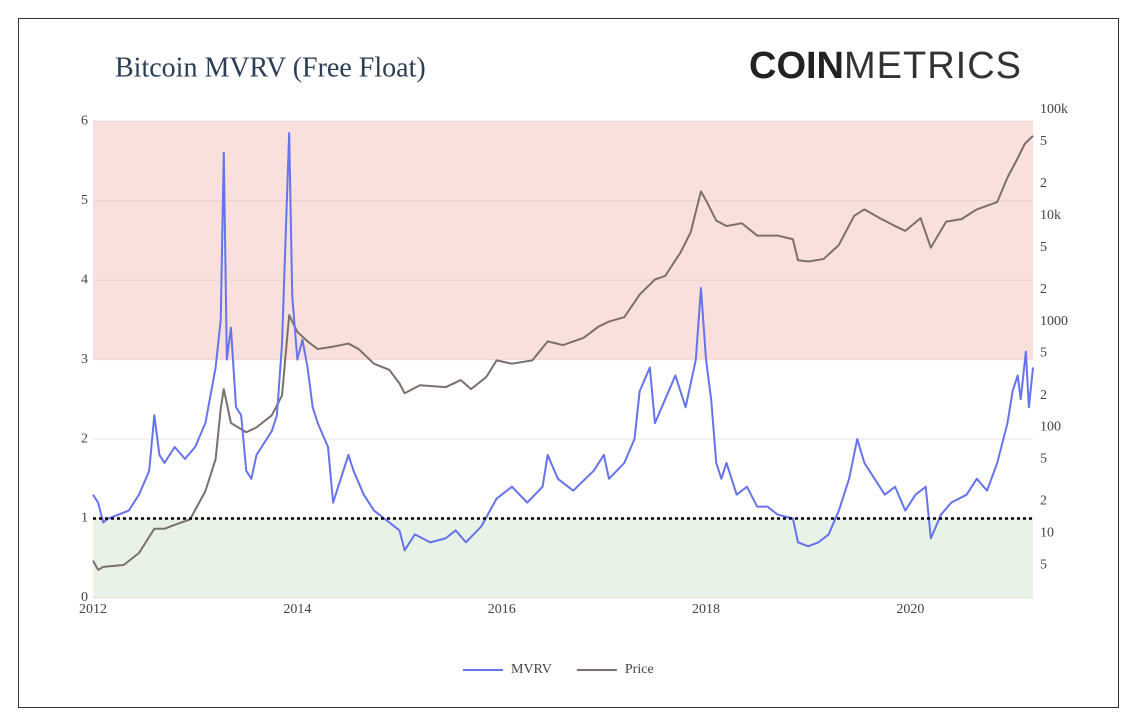 Image resolution: width=1138 pixels, height=728 pixels. I want to click on y-tick-label: 1, so click(84, 518).